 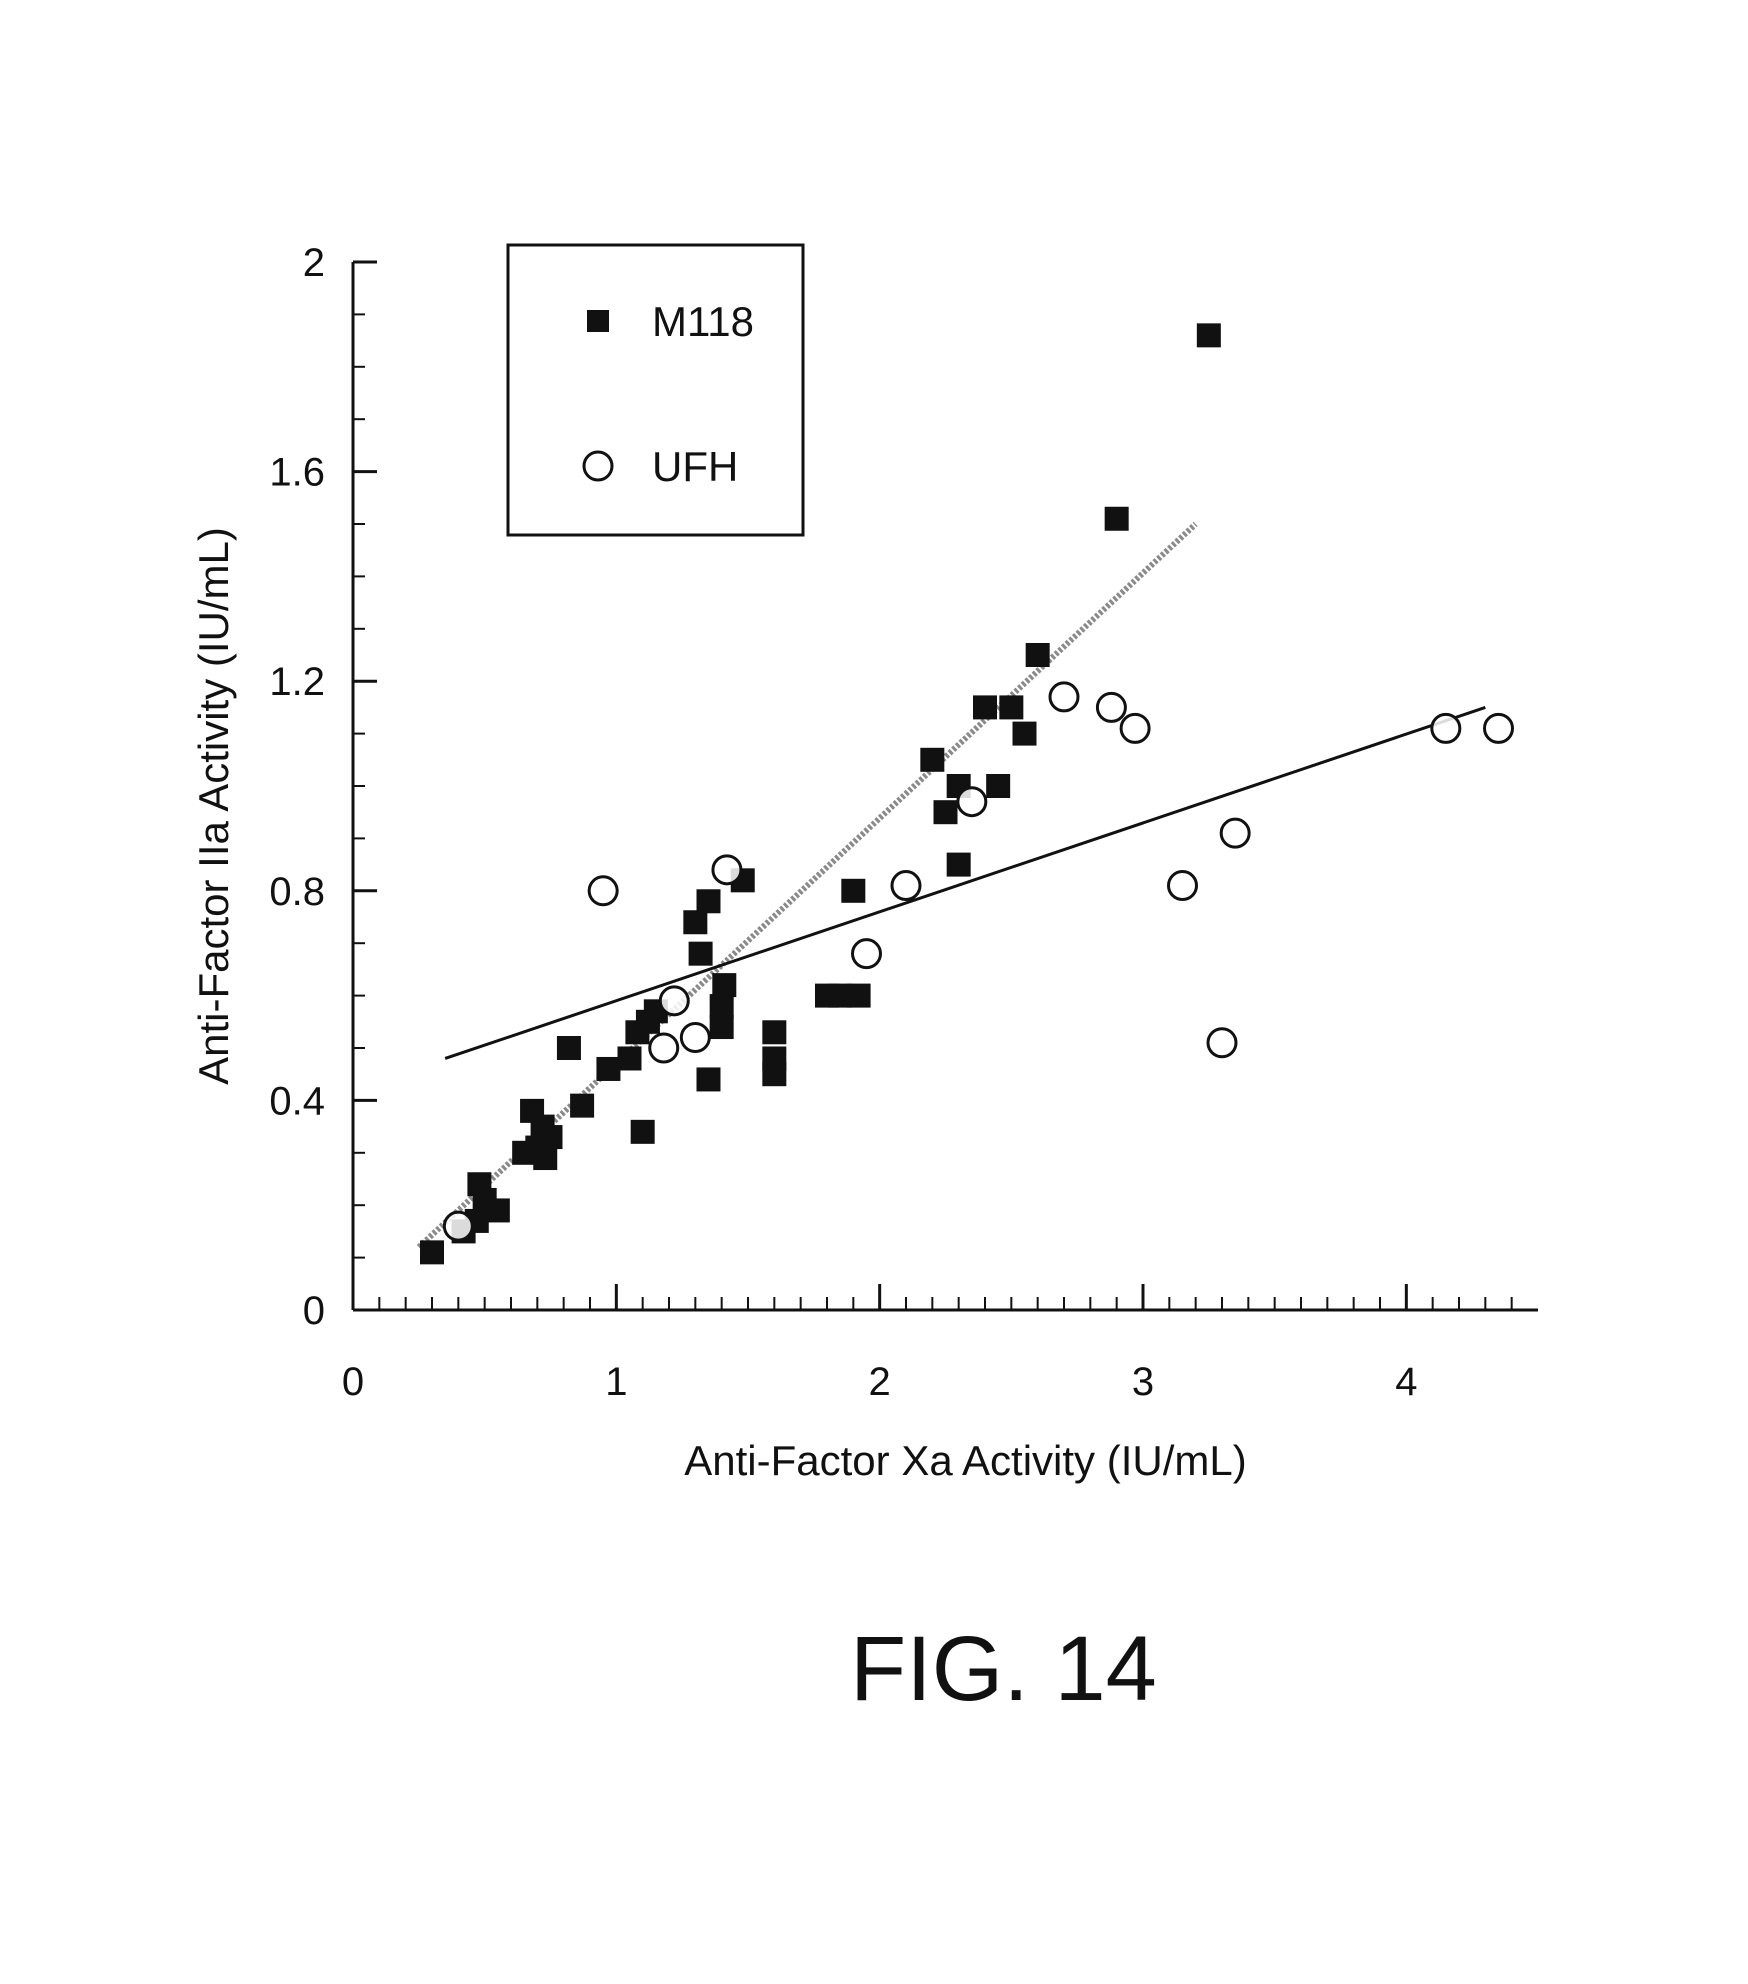 What do you see at coordinates (353, 1382) in the screenshot?
I see `x-tick-label: 0` at bounding box center [353, 1382].